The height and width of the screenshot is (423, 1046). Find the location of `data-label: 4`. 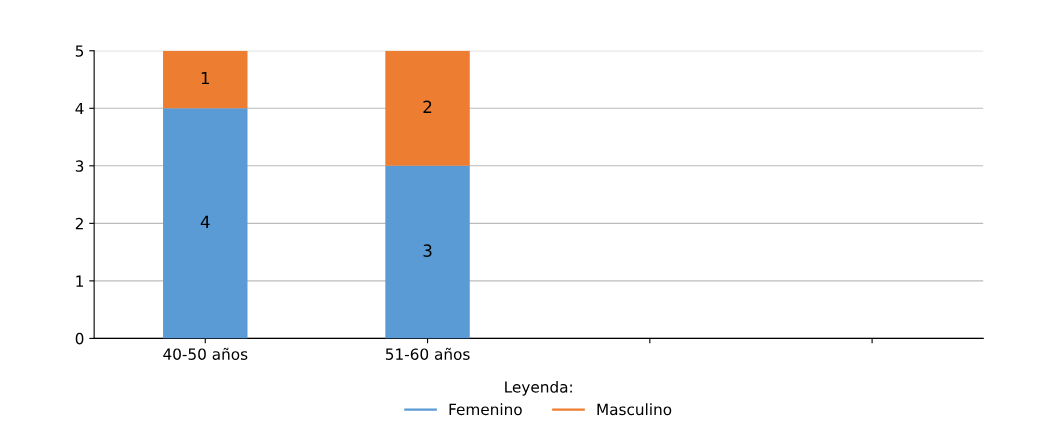

data-label: 4 is located at coordinates (205, 221).